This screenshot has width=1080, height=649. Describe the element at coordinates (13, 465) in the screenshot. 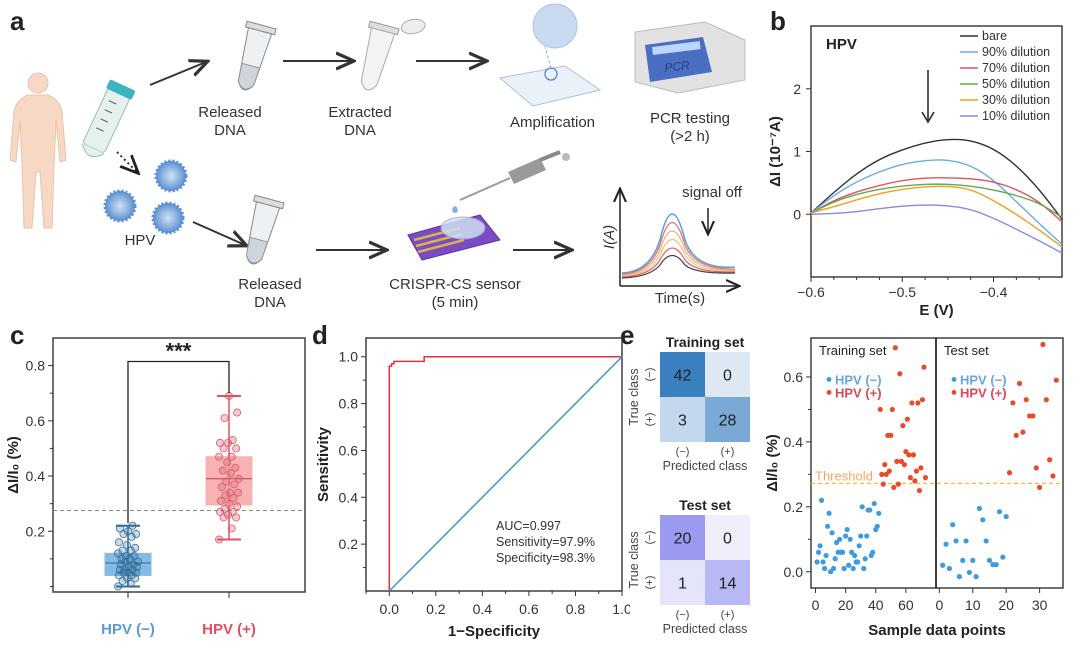

I see `y-axis-label: ΔI/I₀ (%)` at that location.